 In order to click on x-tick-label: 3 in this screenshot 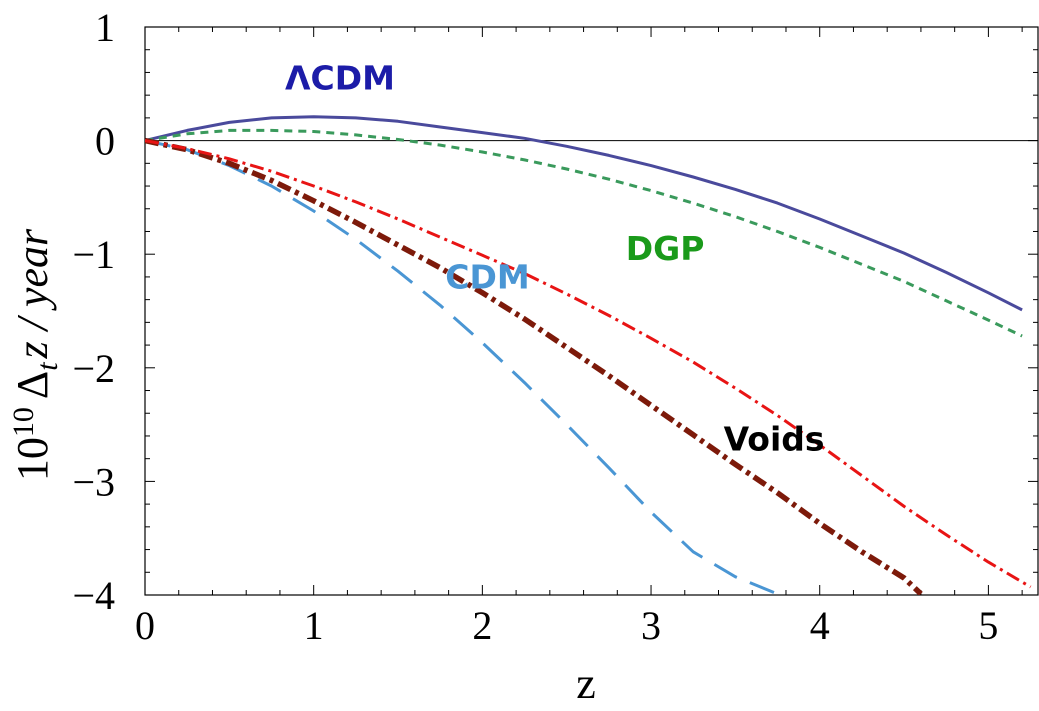, I will do `click(651, 625)`.